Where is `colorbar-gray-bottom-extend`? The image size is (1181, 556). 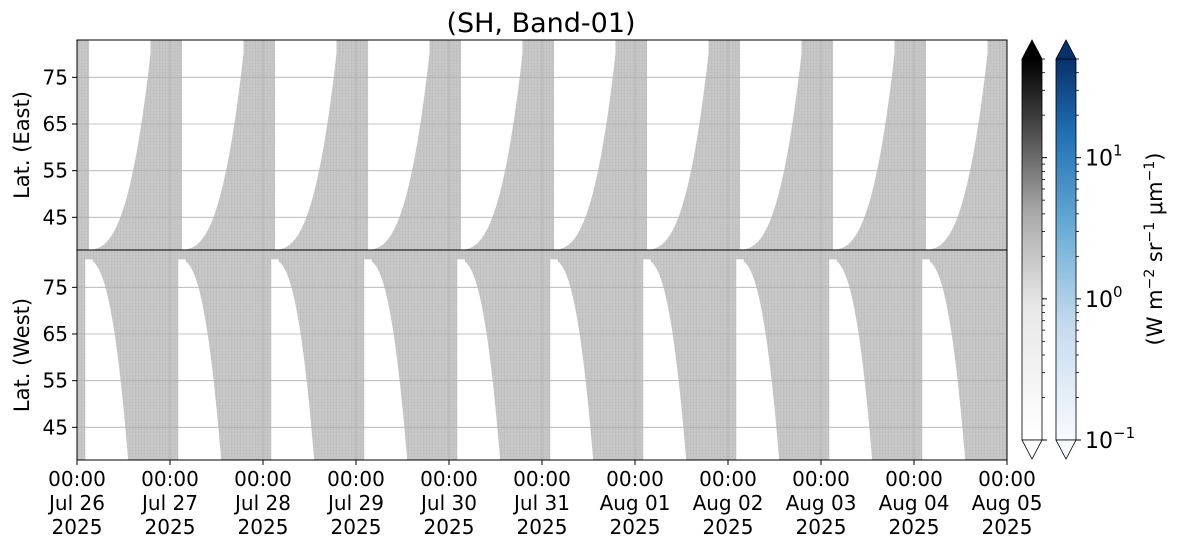
colorbar-gray-bottom-extend is located at coordinates (1032, 449).